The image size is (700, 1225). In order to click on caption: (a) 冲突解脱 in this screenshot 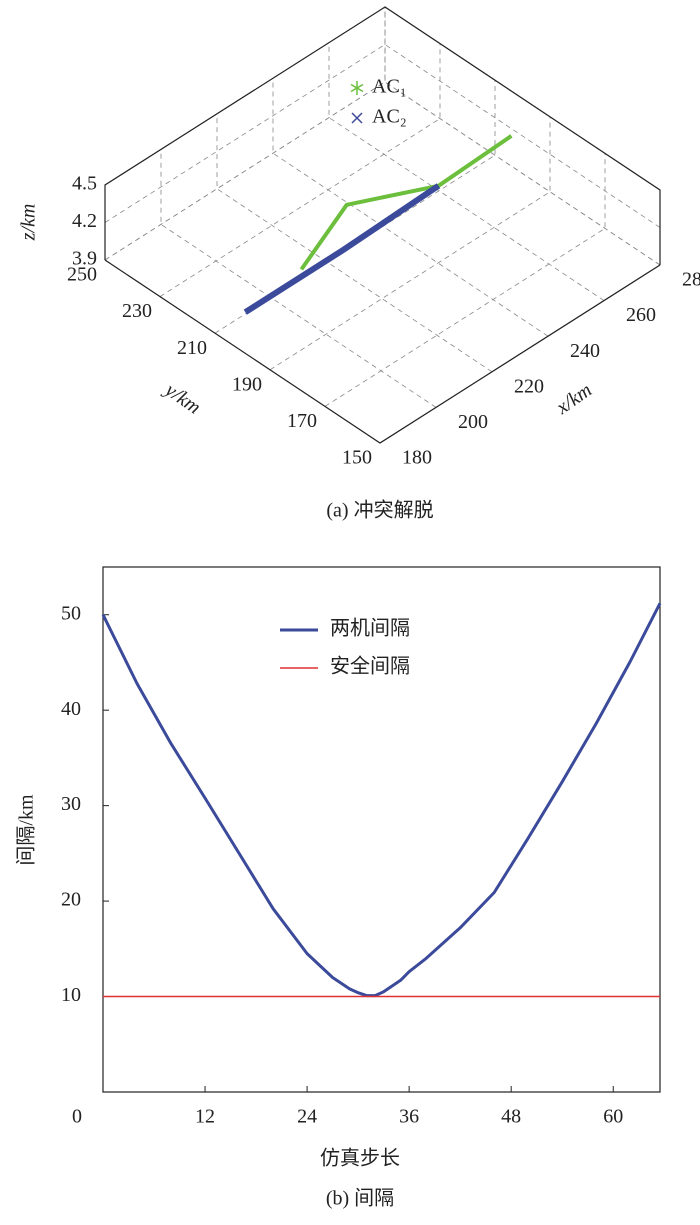, I will do `click(379, 510)`.